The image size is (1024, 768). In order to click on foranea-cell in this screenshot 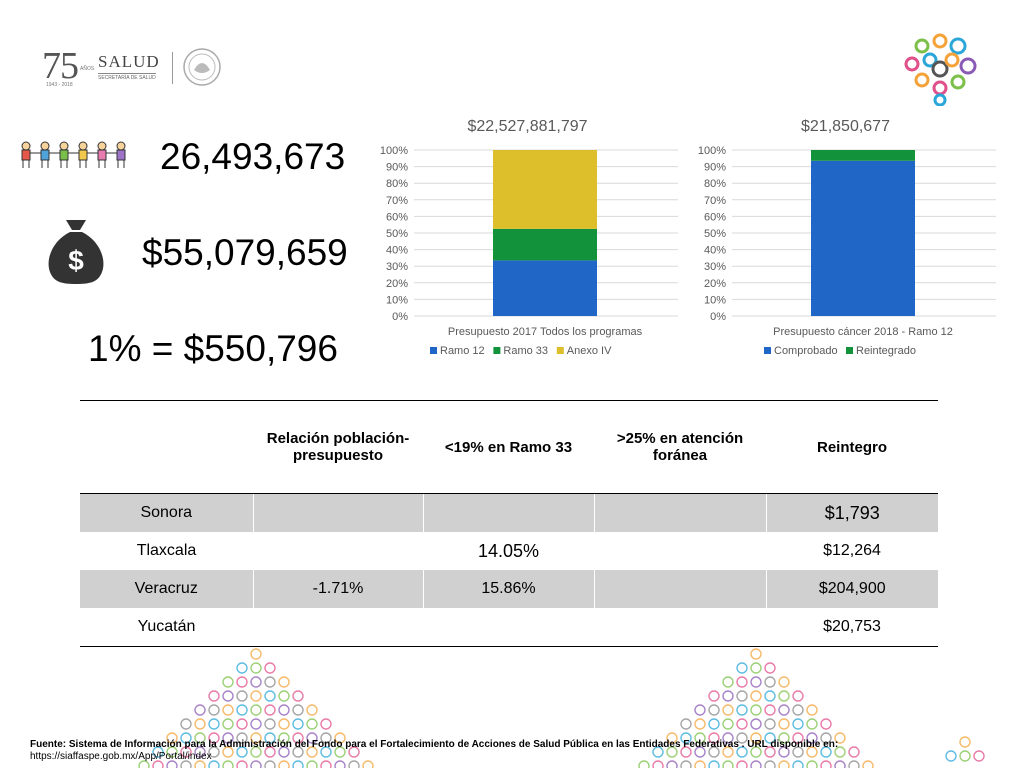, I will do `click(680, 512)`.